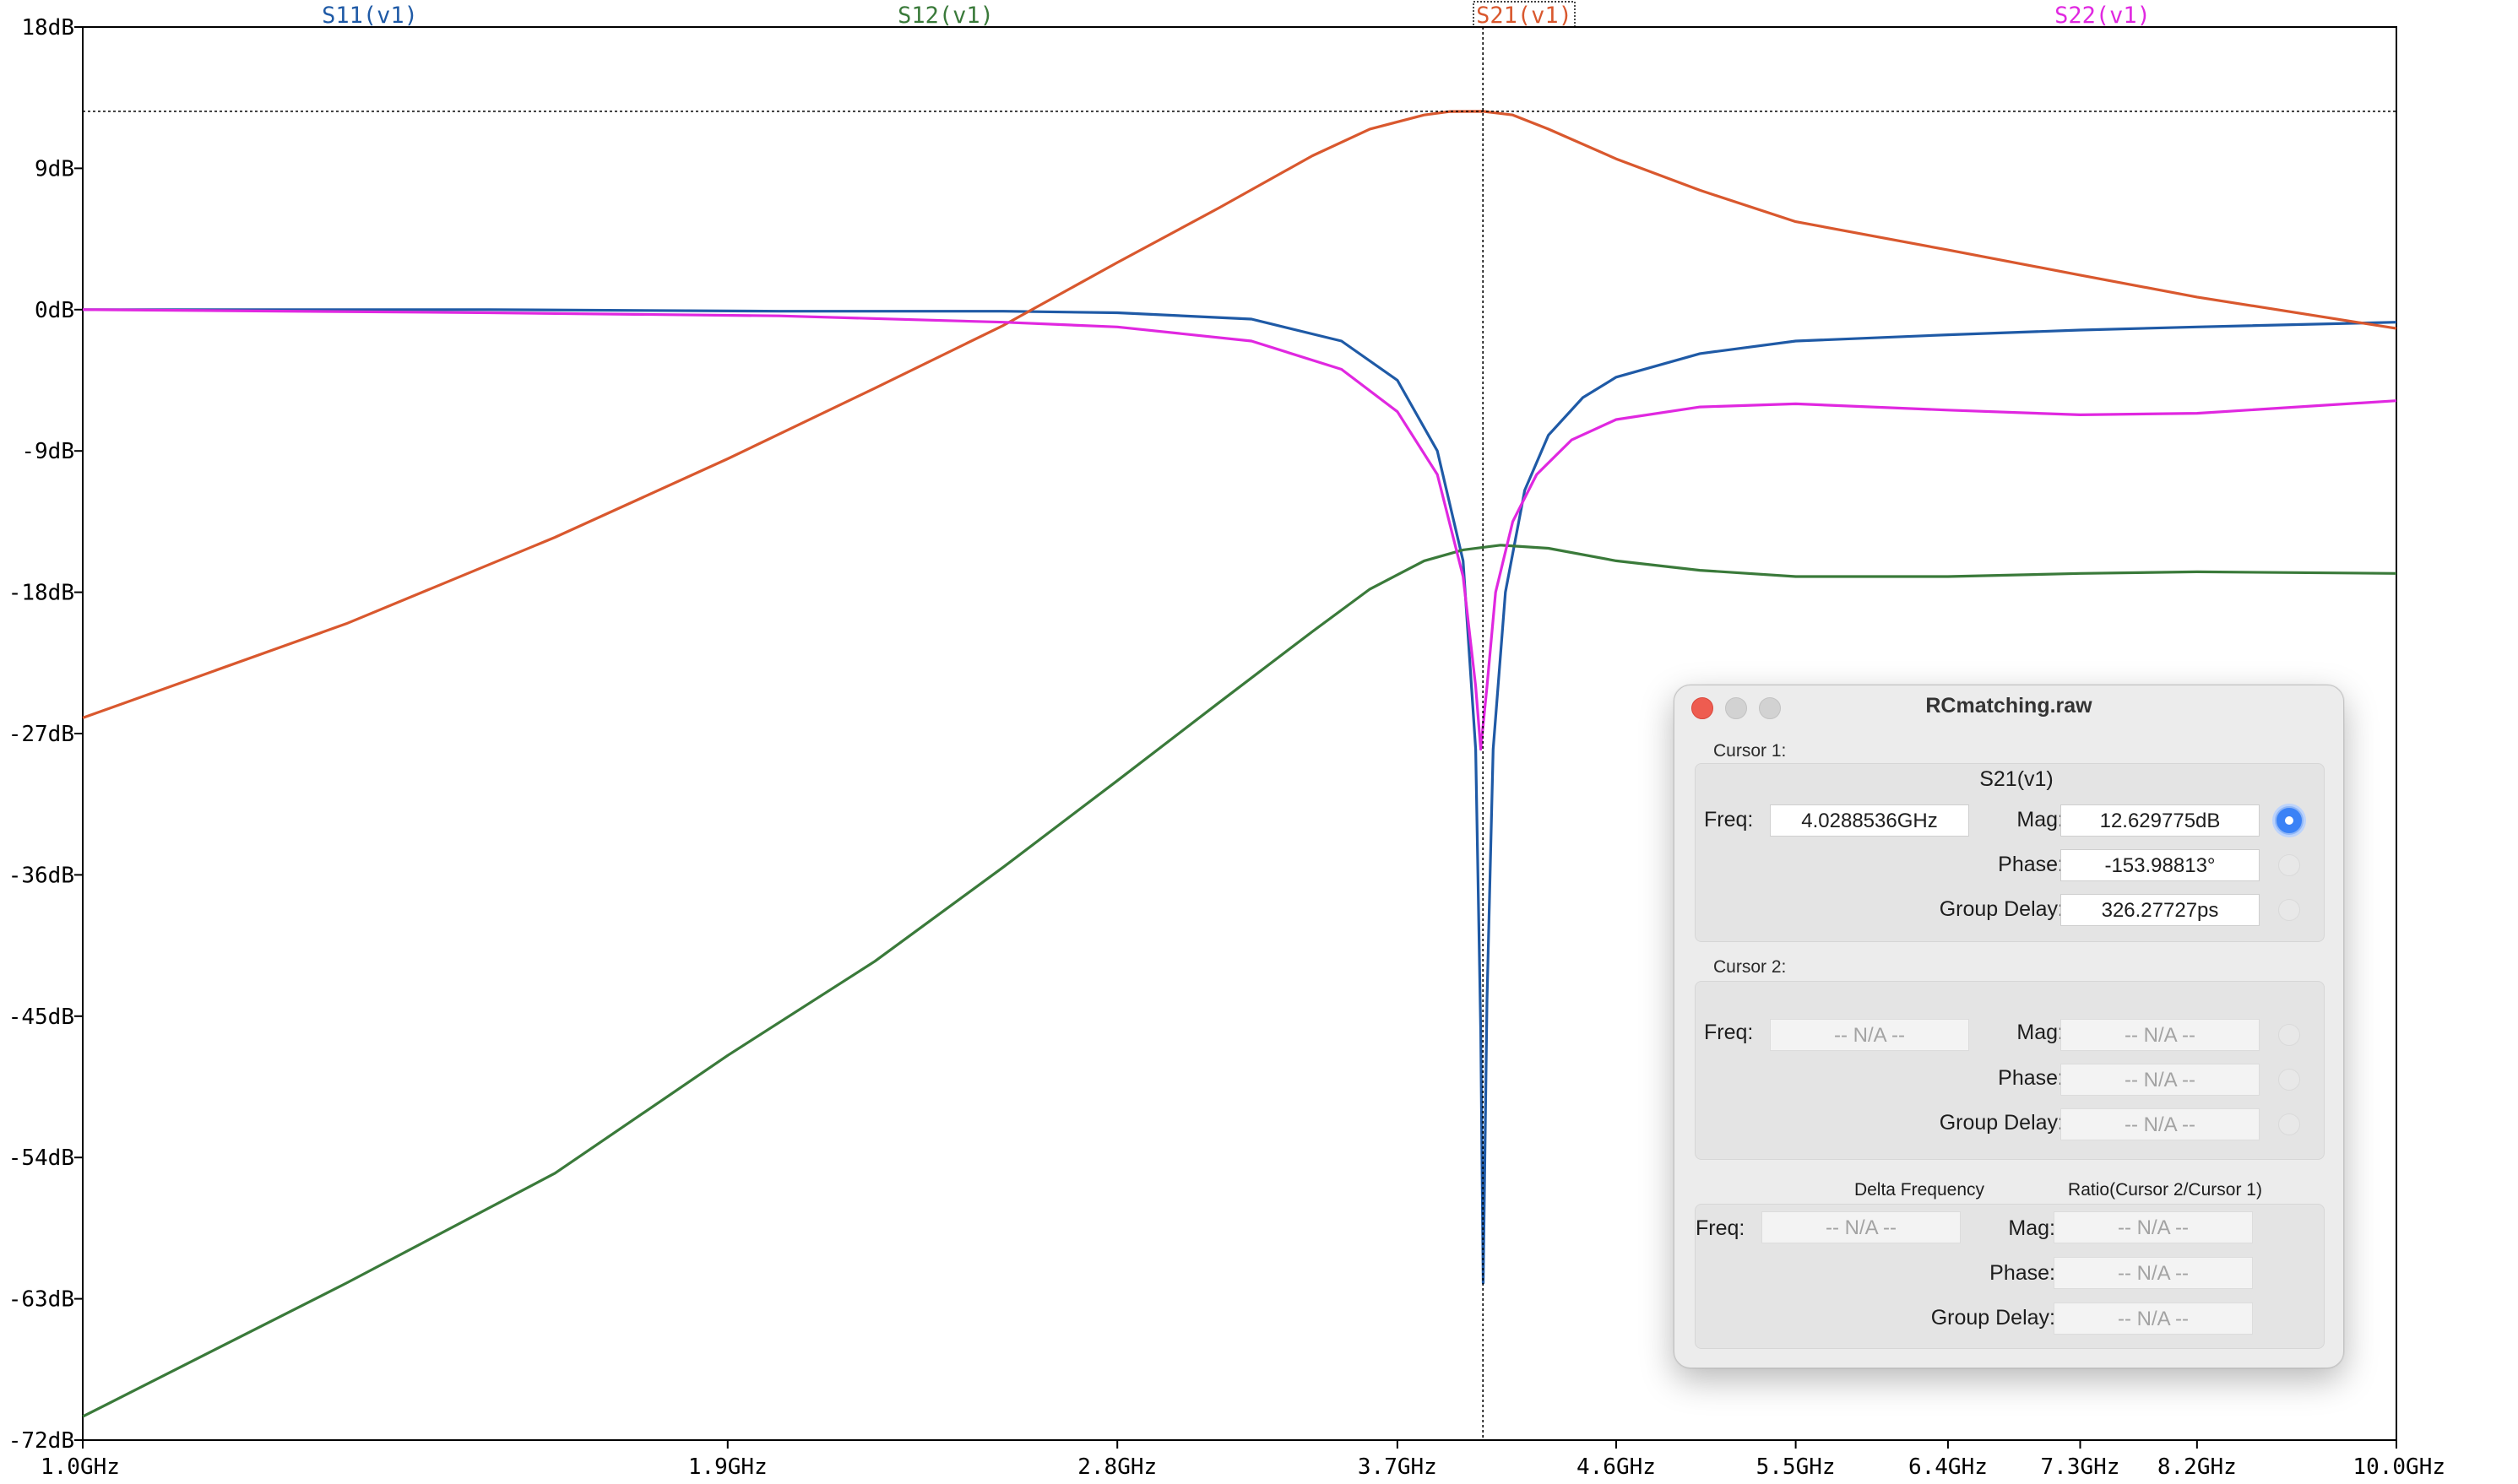  Describe the element at coordinates (1729, 819) in the screenshot. I see `cursor1-freq-label: Freq:` at that location.